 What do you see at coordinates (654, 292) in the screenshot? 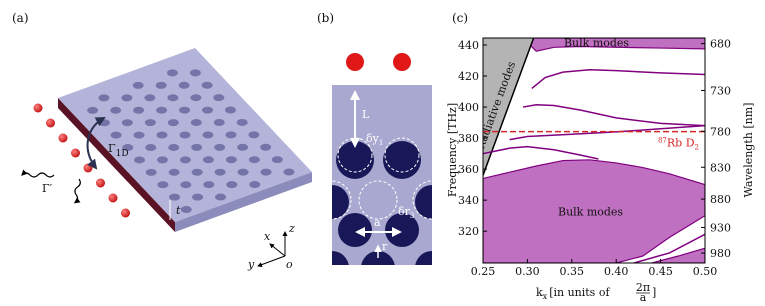
I see `x-title-close: ]` at bounding box center [654, 292].